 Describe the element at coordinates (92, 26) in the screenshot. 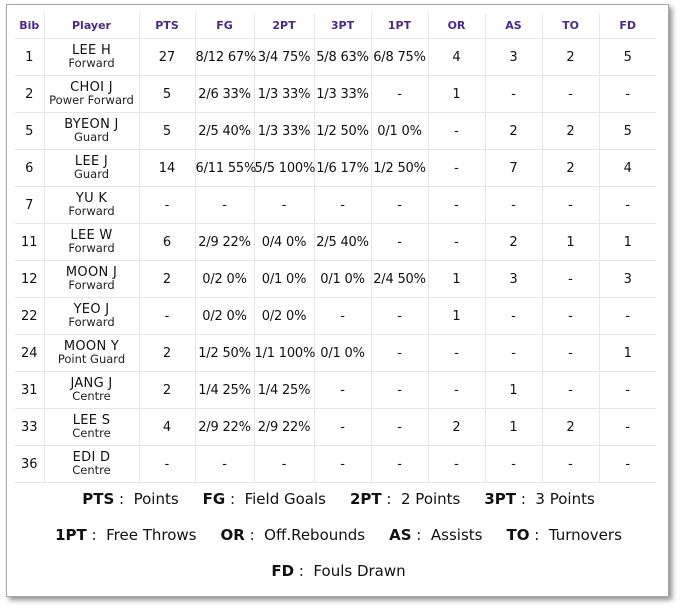

I see `col-header-player: Player` at that location.